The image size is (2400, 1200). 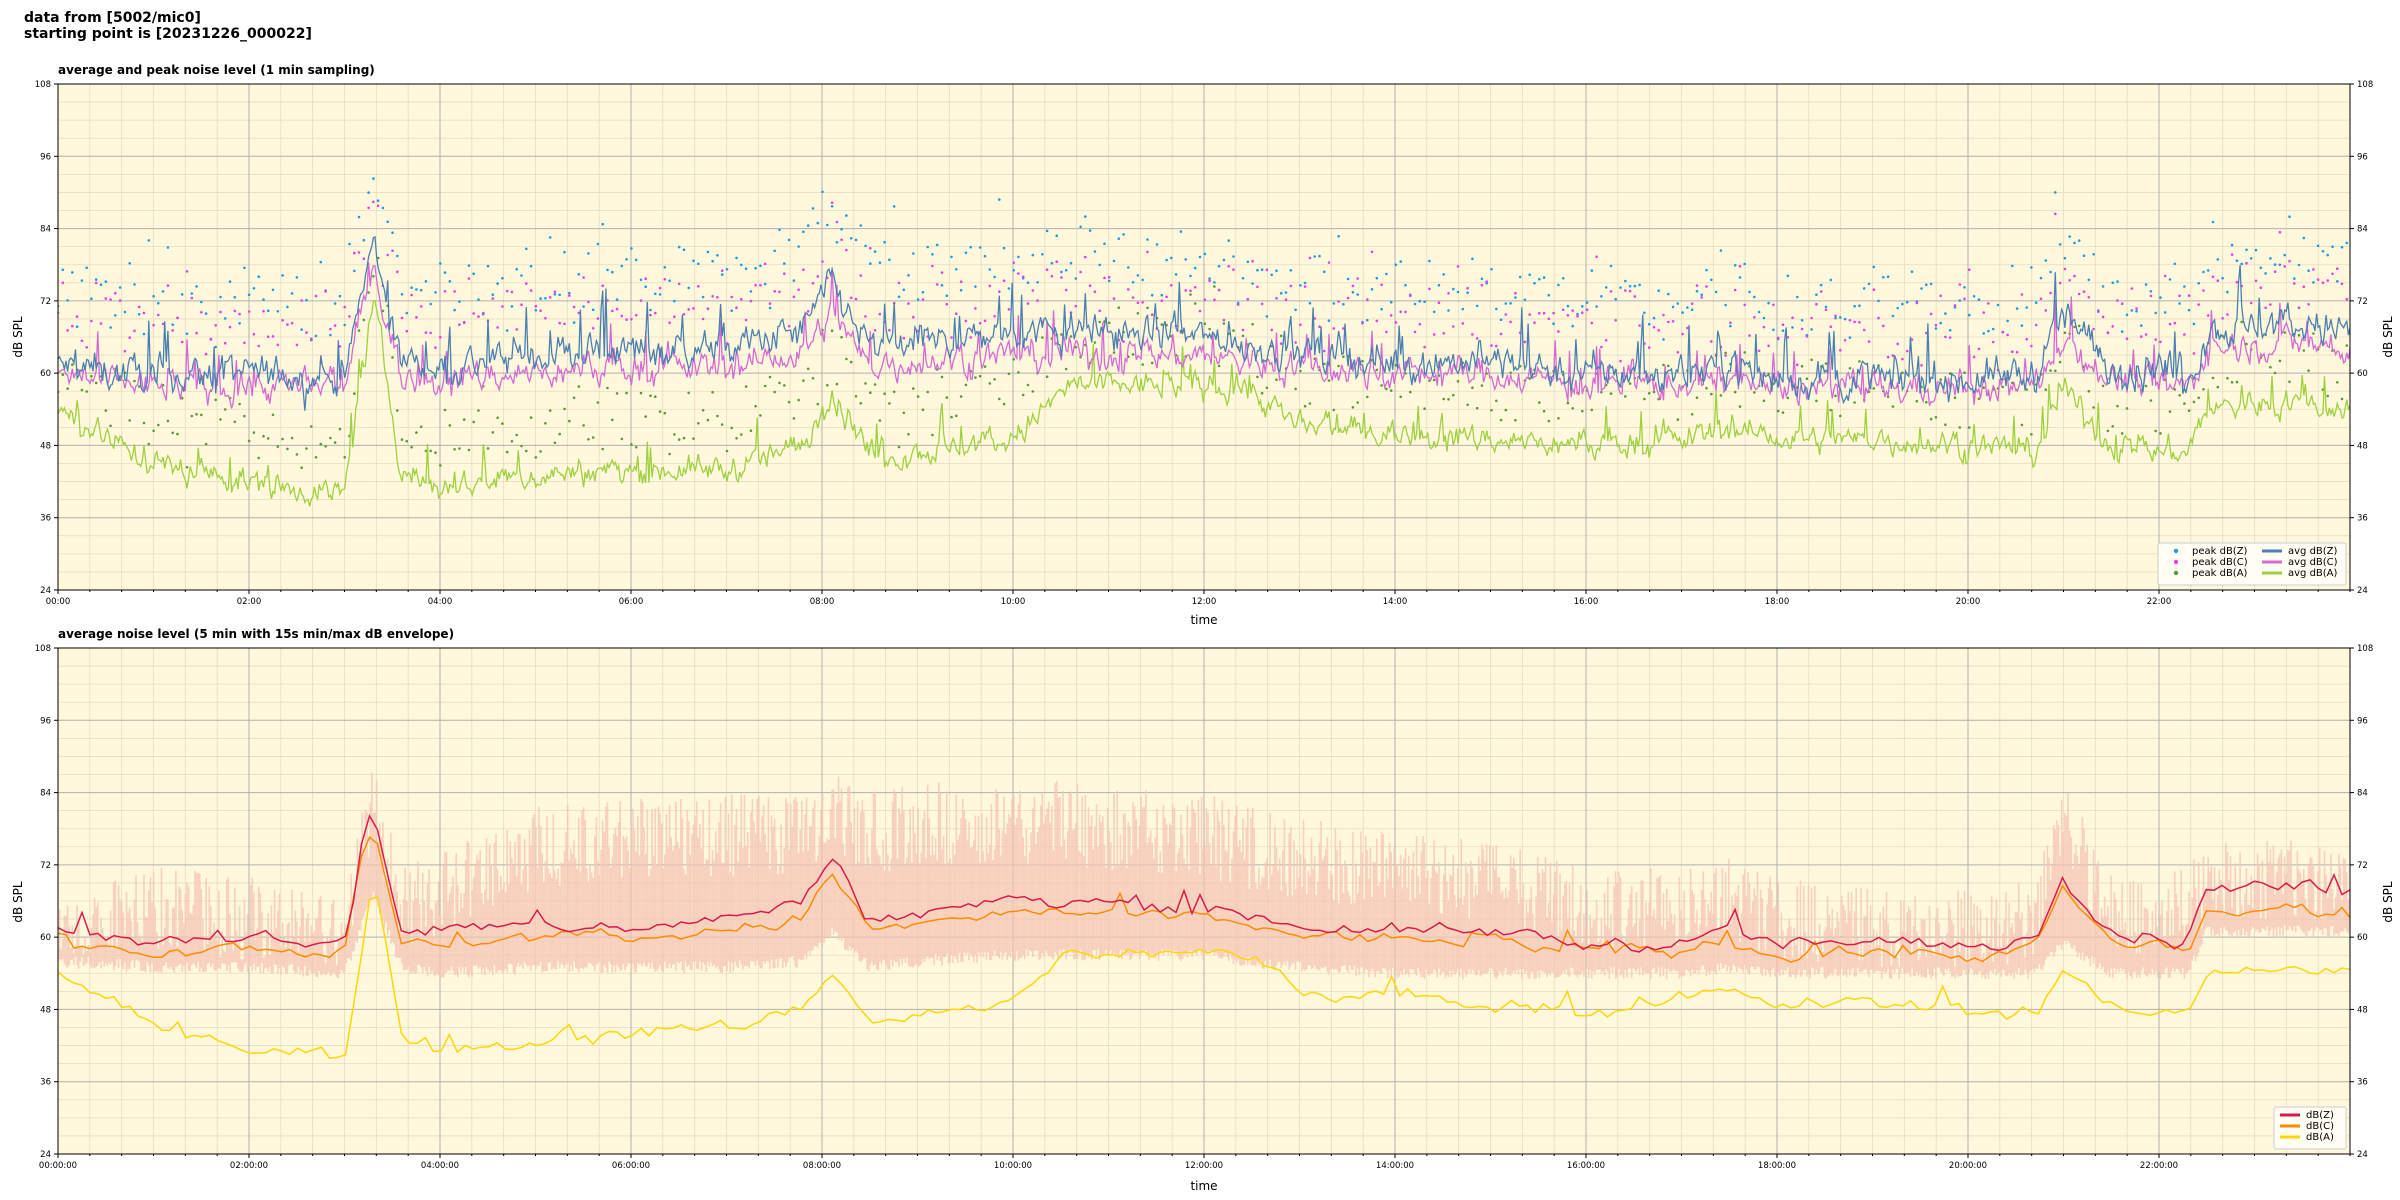 I want to click on series-a, so click(x=1204, y=977).